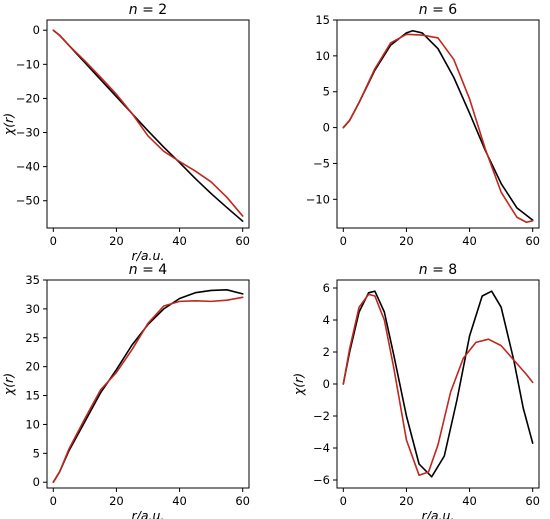 The height and width of the screenshot is (519, 550). What do you see at coordinates (321, 416) in the screenshot?
I see `y-tick-label: −2` at bounding box center [321, 416].